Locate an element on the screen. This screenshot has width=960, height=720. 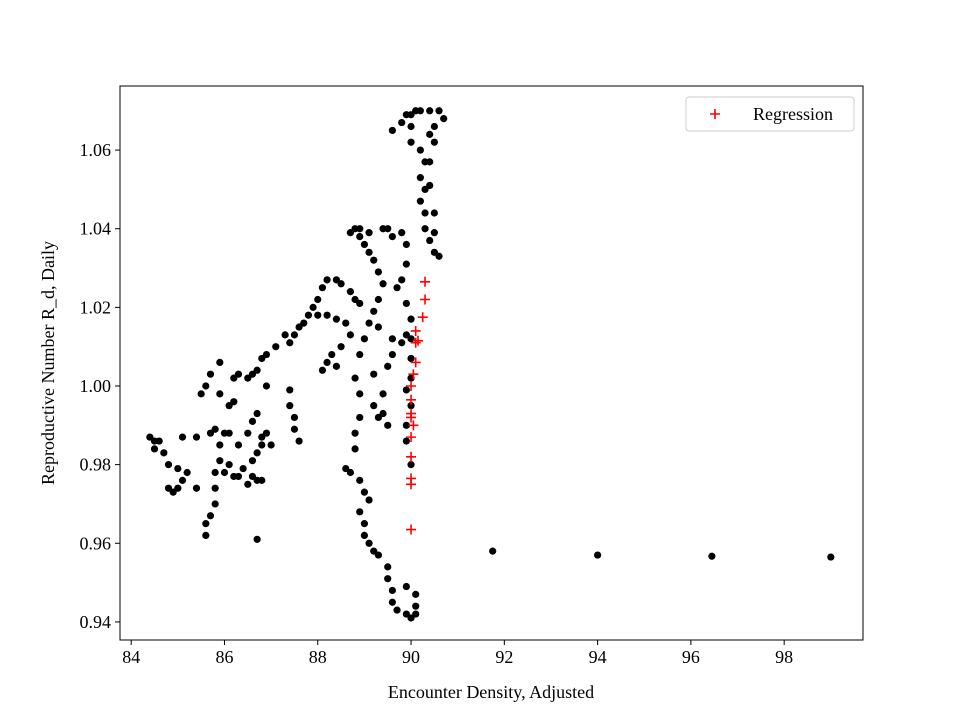
x-tick-label: 92 is located at coordinates (504, 657).